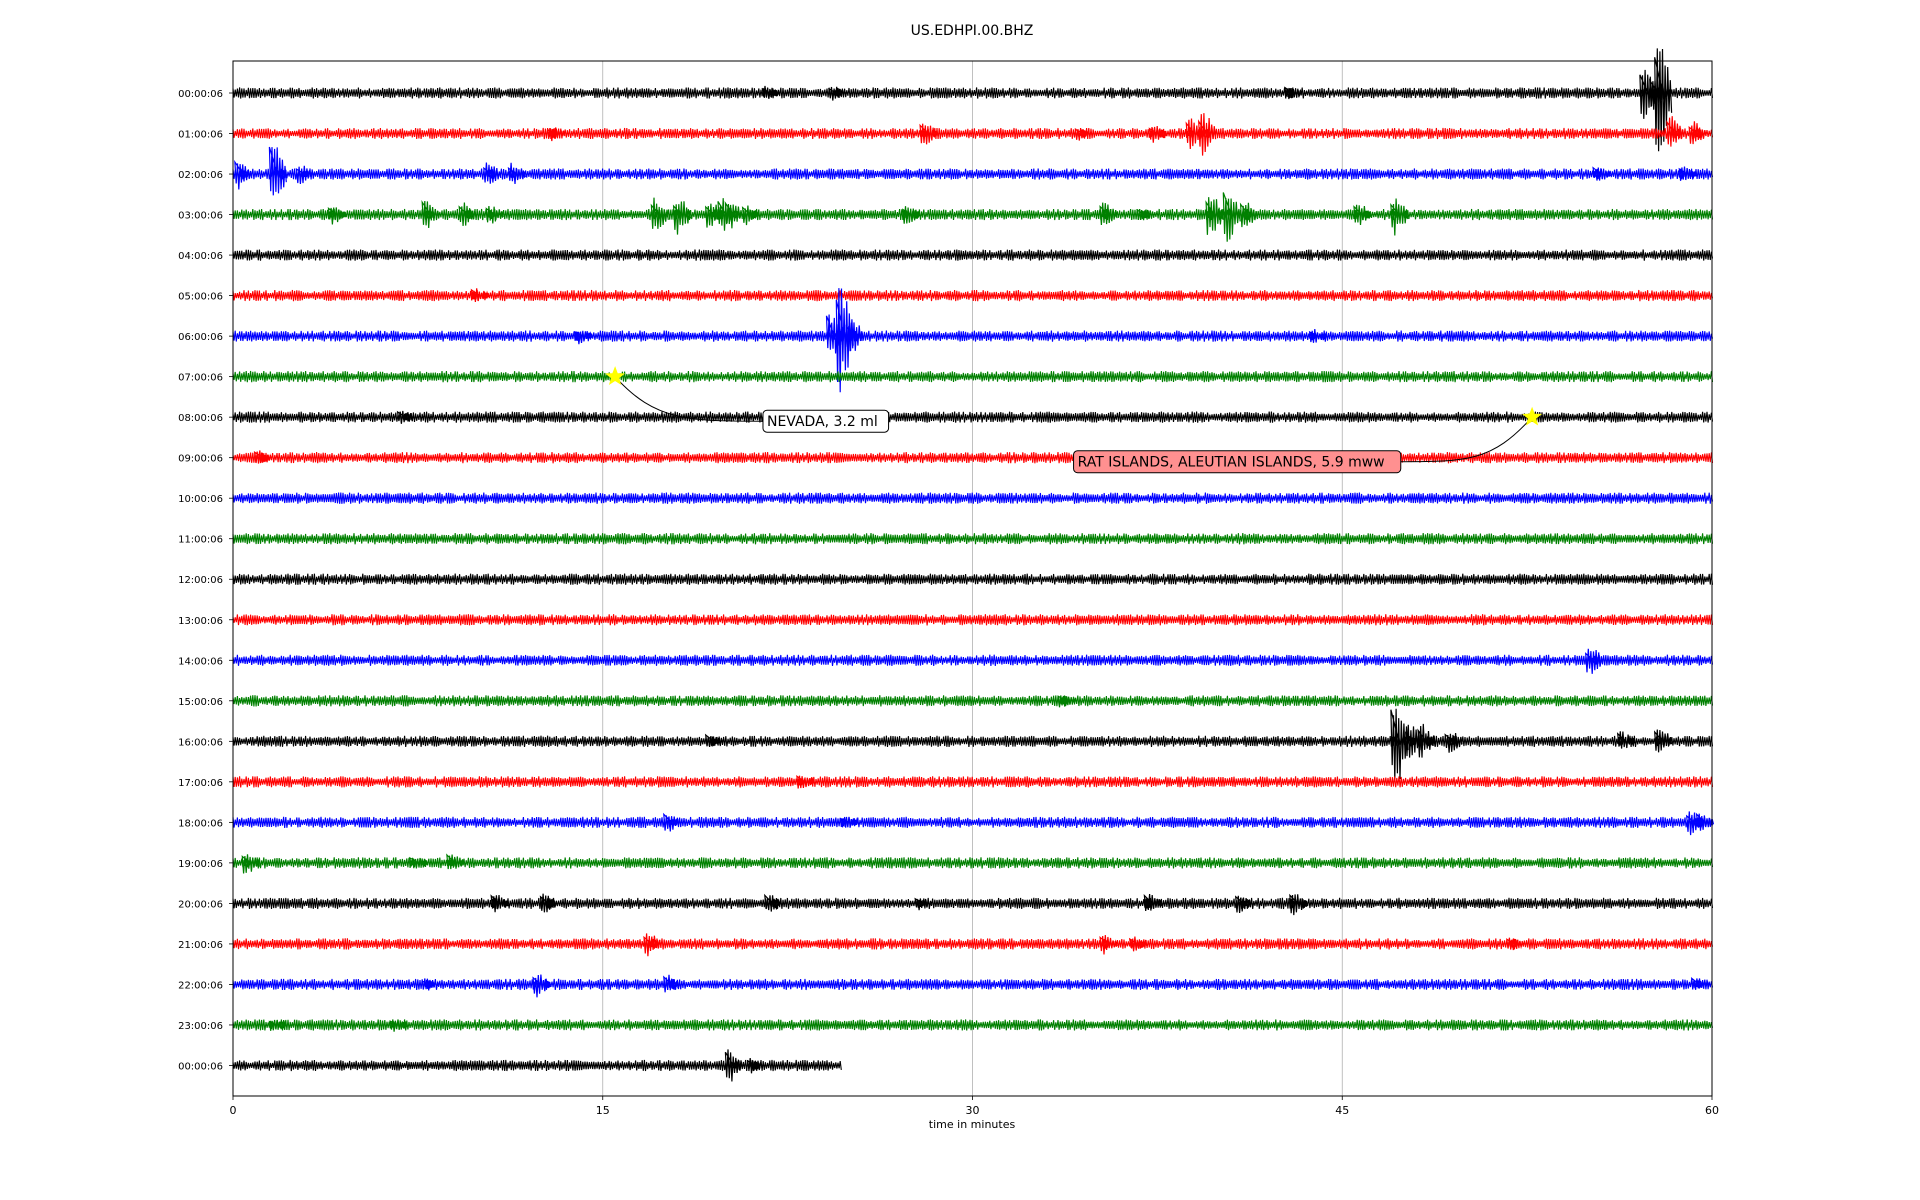 The width and height of the screenshot is (1920, 1200). I want to click on y-tick-label: 22:00:06, so click(200, 985).